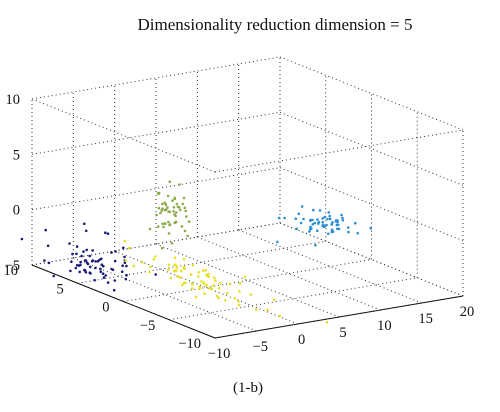  I want to click on y-tick-label: 0, so click(301, 340).